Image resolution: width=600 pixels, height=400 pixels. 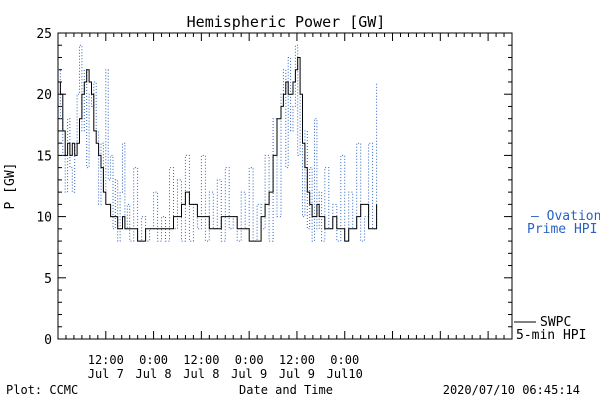 I want to click on x-tick-label-date: Jul10, so click(x=345, y=374).